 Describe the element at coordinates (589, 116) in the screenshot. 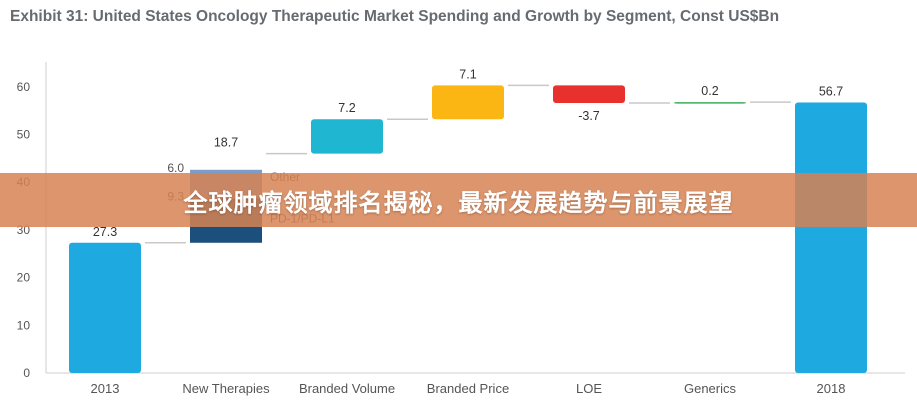

I see `value-label: -3.7` at that location.